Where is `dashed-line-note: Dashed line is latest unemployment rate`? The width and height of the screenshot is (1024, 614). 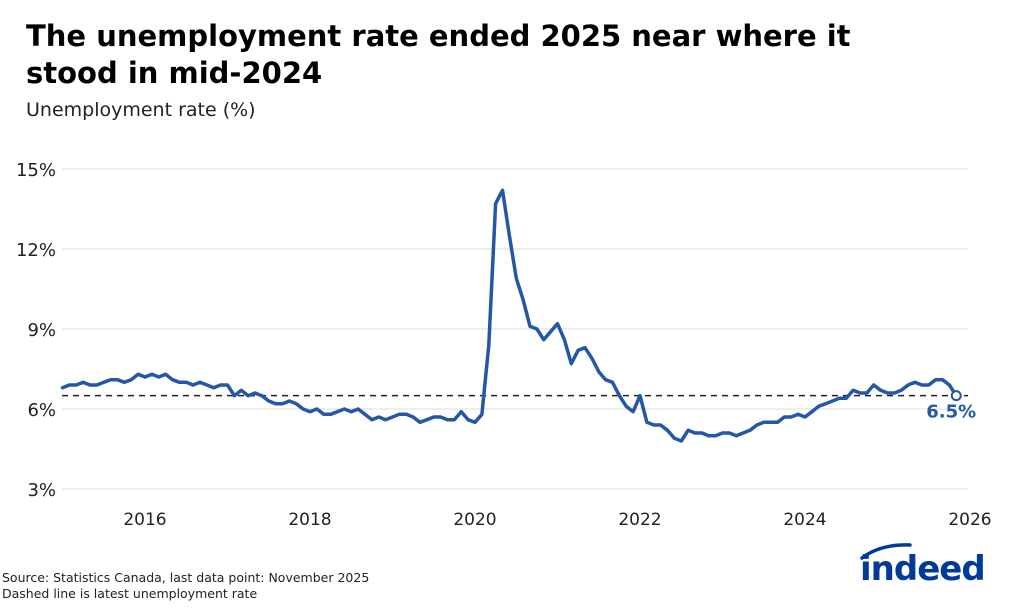
dashed-line-note: Dashed line is latest unemployment rate is located at coordinates (130, 593).